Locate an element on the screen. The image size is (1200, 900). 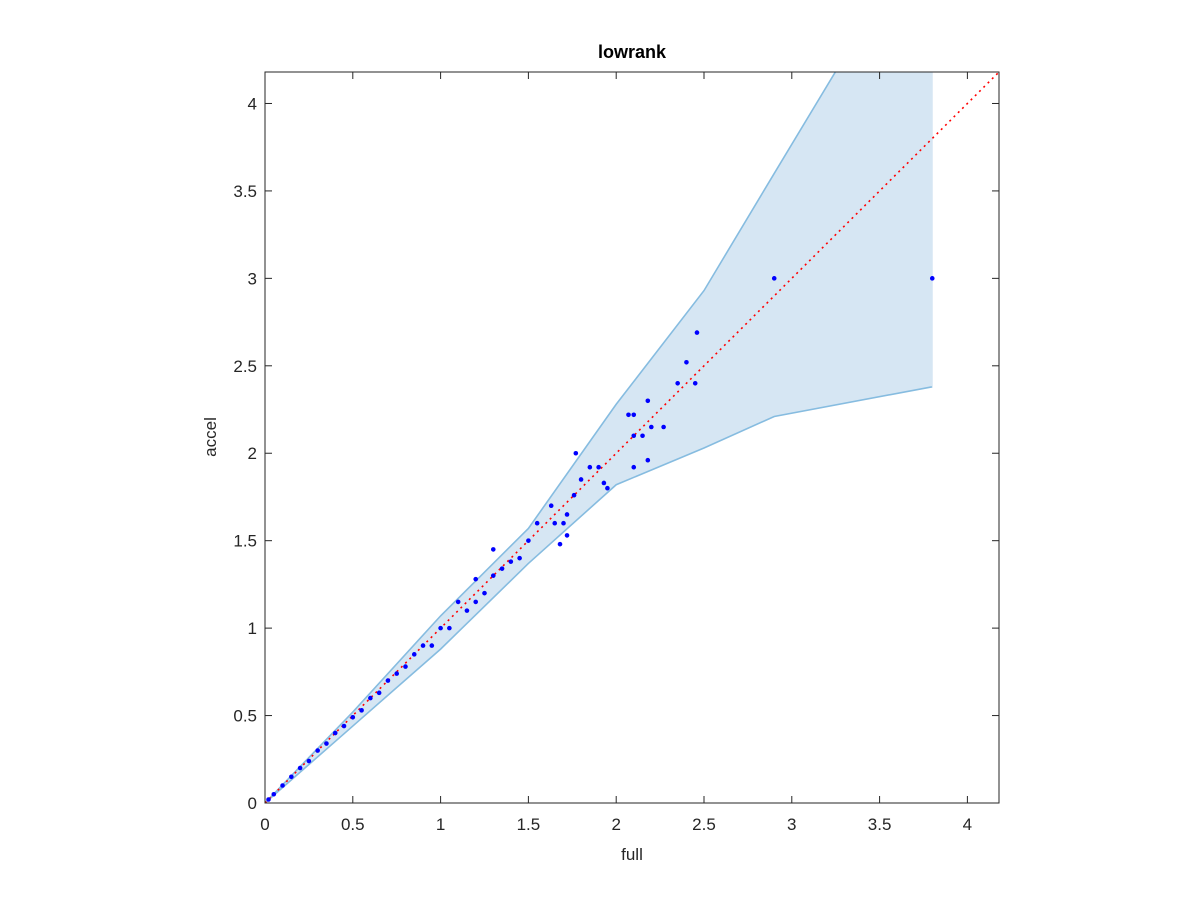
x-axis-label: full is located at coordinates (632, 854).